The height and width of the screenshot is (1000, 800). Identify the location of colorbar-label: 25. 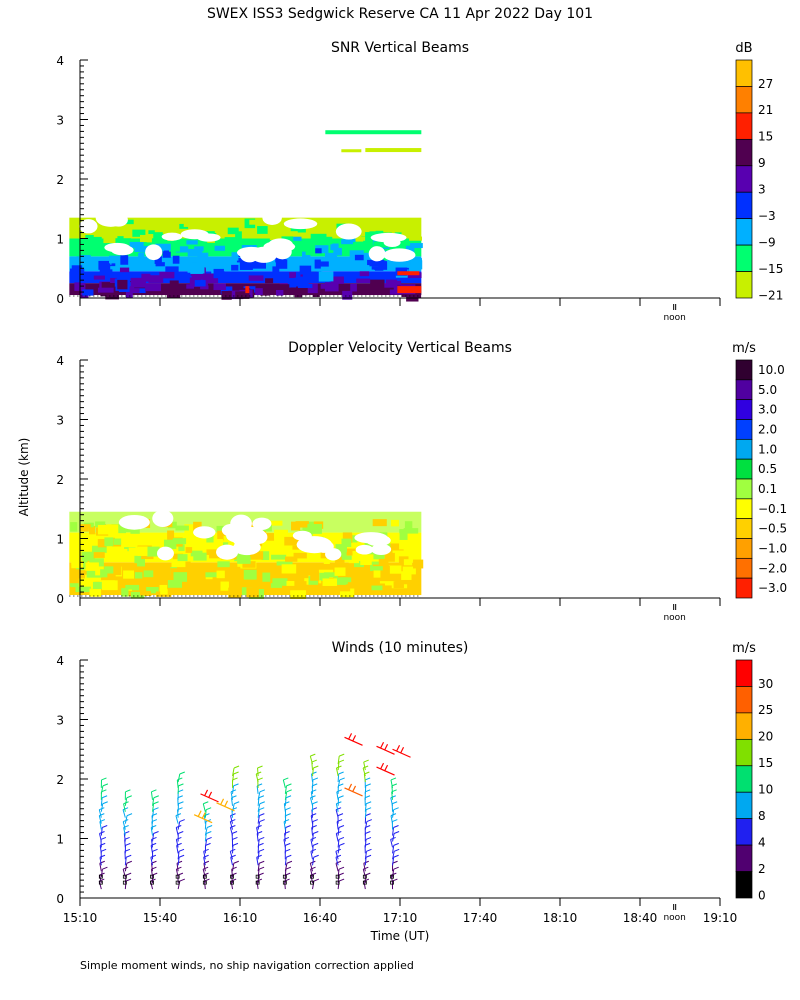
(765, 710).